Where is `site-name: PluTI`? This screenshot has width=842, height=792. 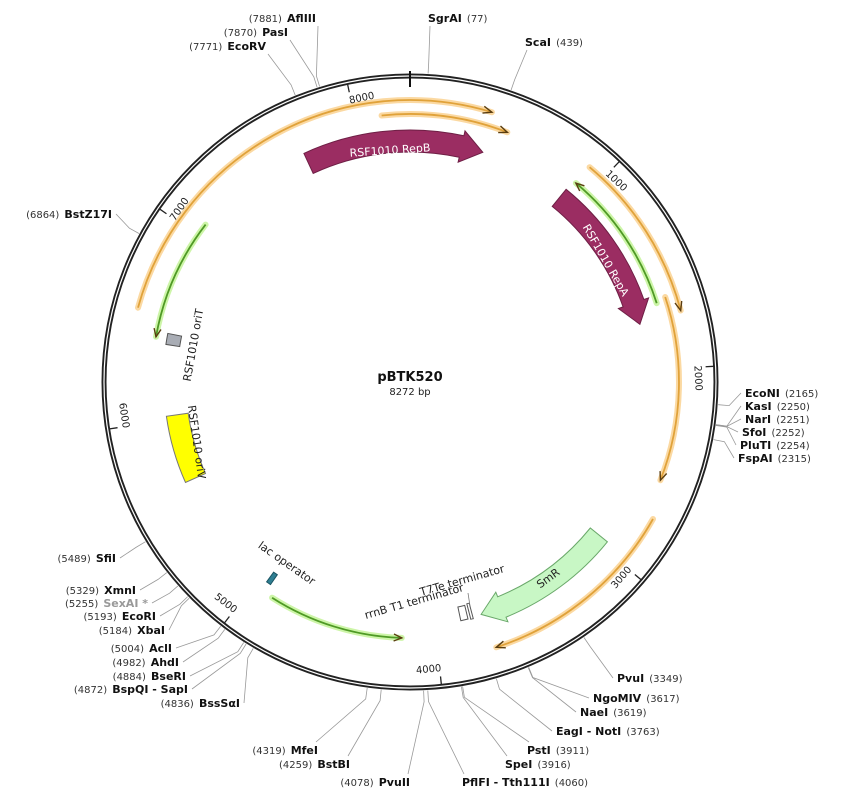 site-name: PluTI is located at coordinates (755, 445).